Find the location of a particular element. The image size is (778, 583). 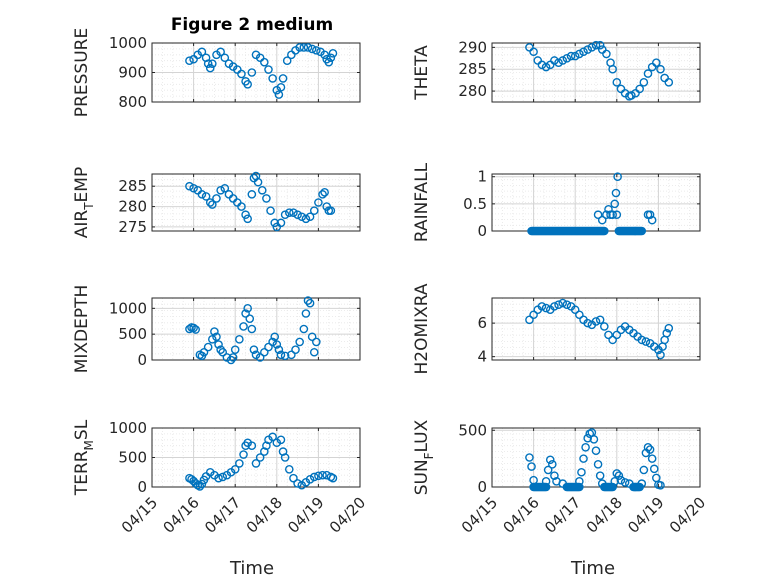

plot-area is located at coordinates (596, 72).